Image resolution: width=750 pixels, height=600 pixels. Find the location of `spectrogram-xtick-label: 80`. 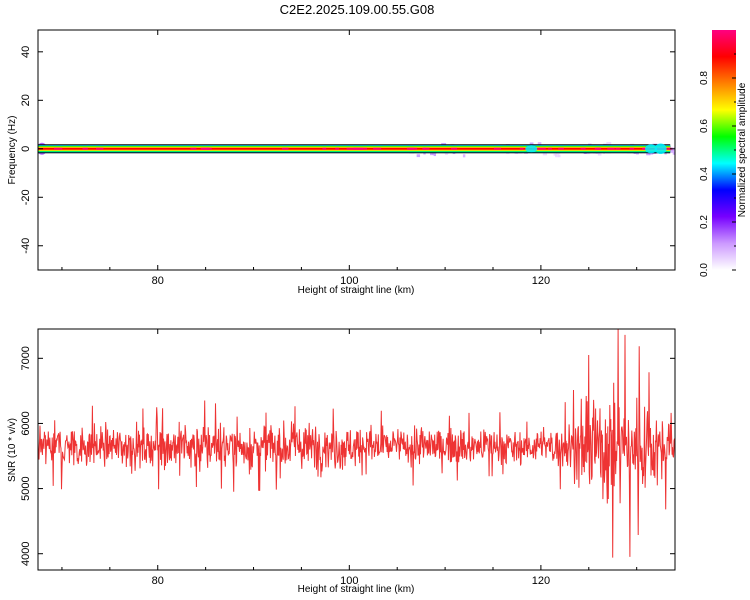

spectrogram-xtick-label: 80 is located at coordinates (158, 281).